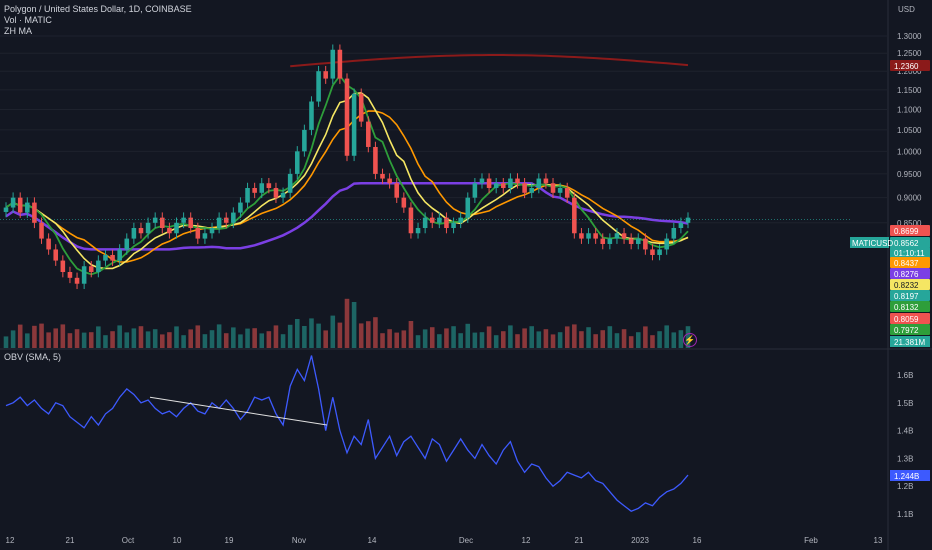 This screenshot has width=932, height=550. I want to click on price-badge-text: 01:10:11, so click(909, 253).